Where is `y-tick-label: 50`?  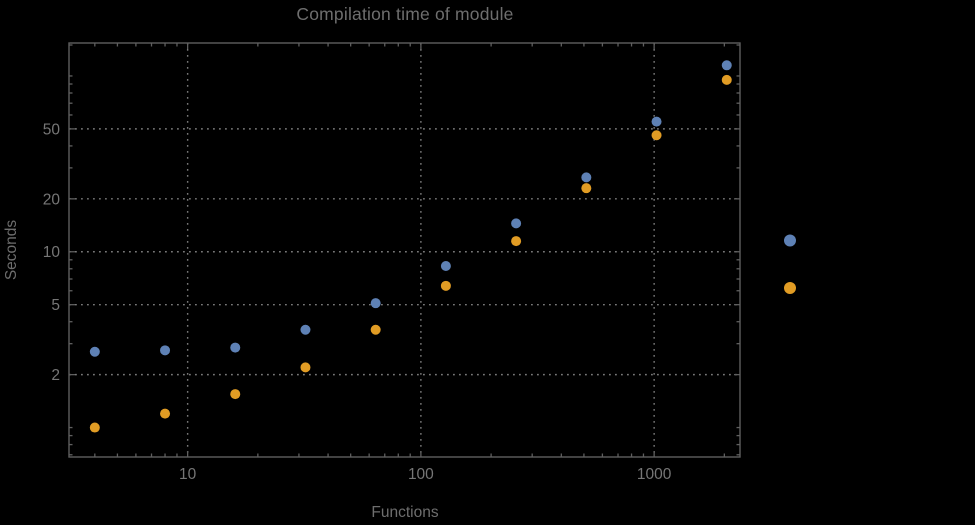
y-tick-label: 50 is located at coordinates (52, 129).